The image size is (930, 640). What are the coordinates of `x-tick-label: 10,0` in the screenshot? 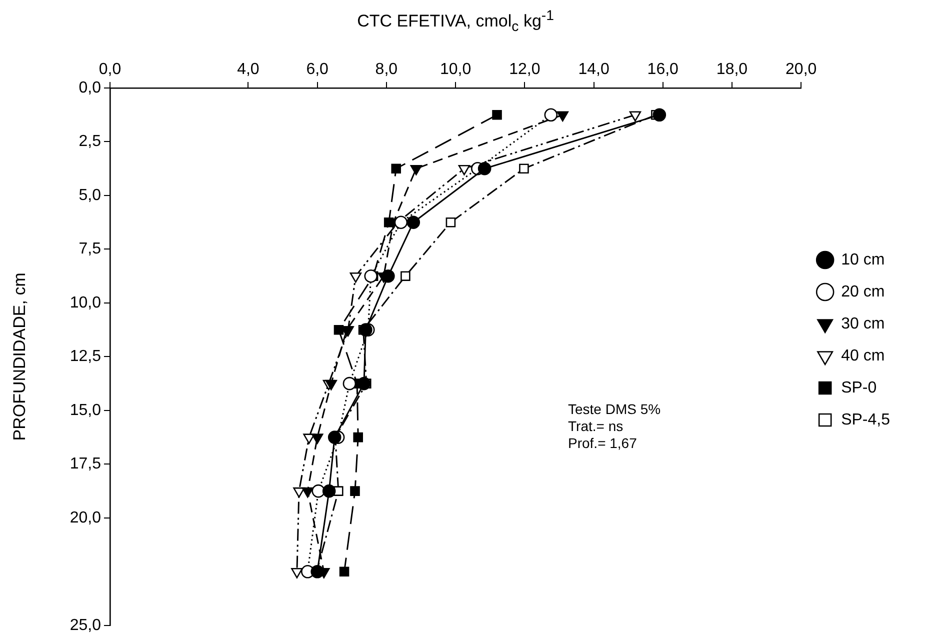 It's located at (456, 69).